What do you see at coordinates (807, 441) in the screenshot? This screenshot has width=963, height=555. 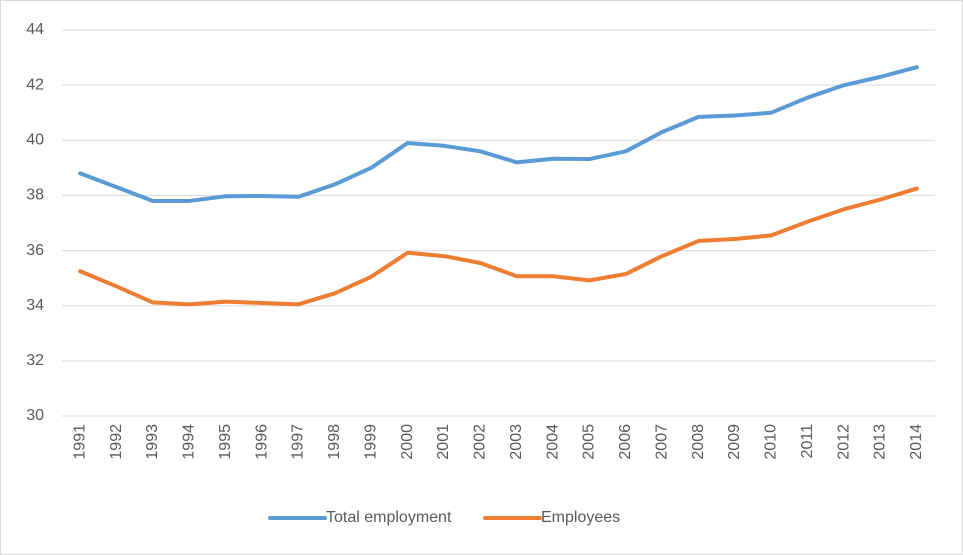 I see `x-tick-label: 2011` at bounding box center [807, 441].